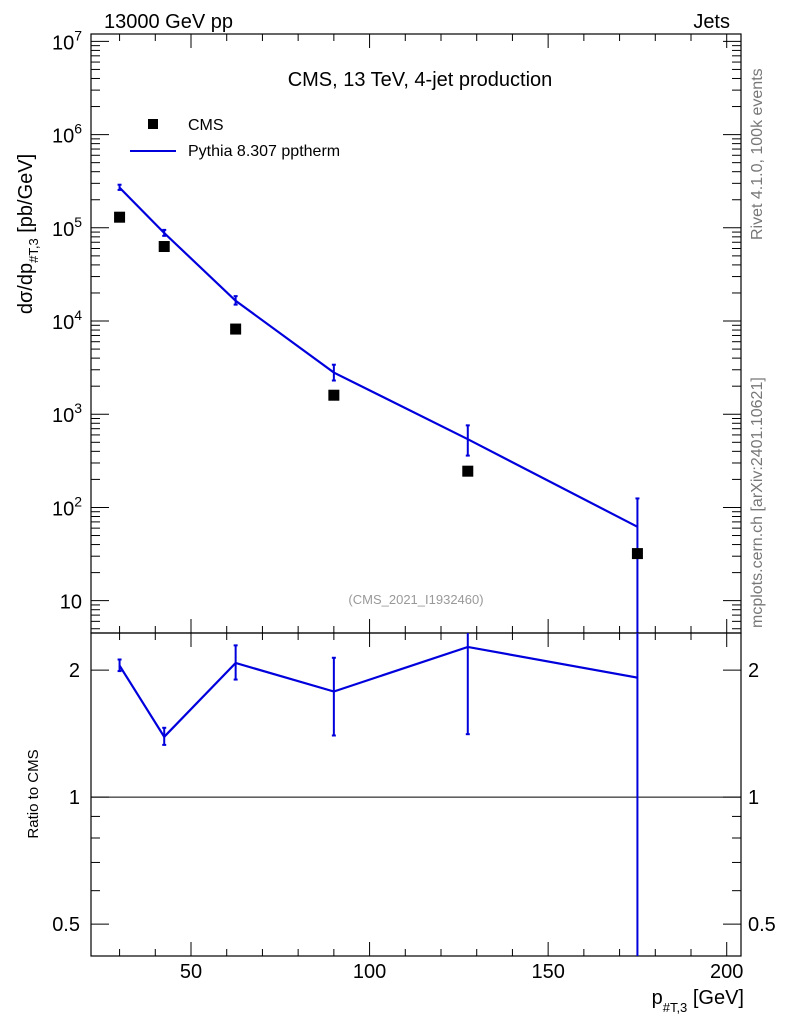 The height and width of the screenshot is (1024, 786). I want to click on legend-label-pythia: Pythia 8.307 pptherm, so click(264, 151).